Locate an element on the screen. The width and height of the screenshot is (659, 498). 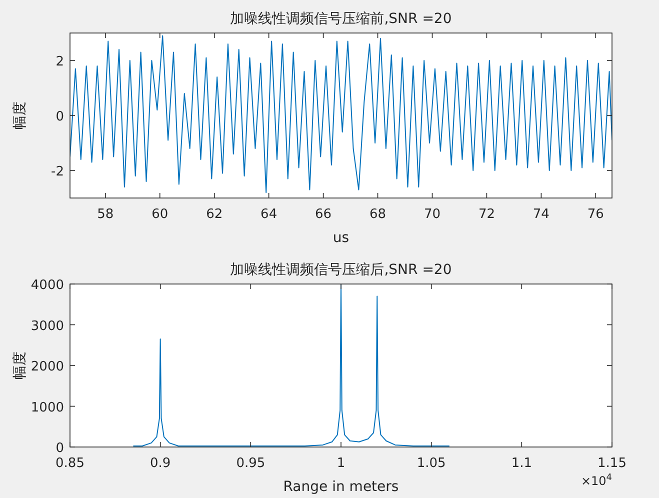
x-tick-label: 1.1 is located at coordinates (521, 463).